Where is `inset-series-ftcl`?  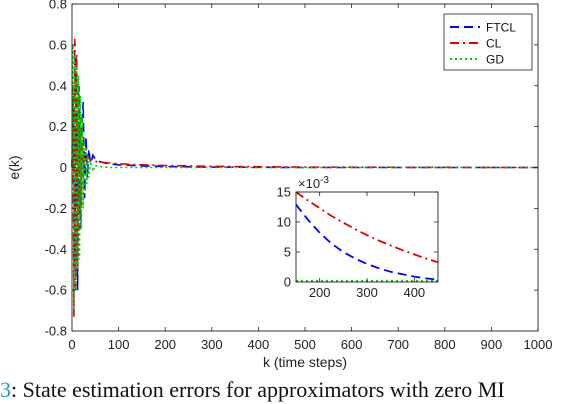 inset-series-ftcl is located at coordinates (367, 242).